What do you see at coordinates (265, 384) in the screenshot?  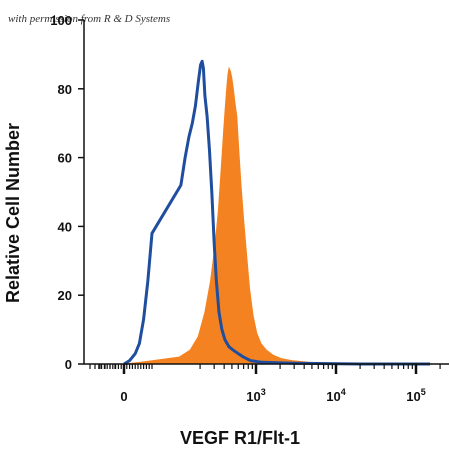 I see `x-axis-ticks: 0 10³ 10⁴ 10⁵` at bounding box center [265, 384].